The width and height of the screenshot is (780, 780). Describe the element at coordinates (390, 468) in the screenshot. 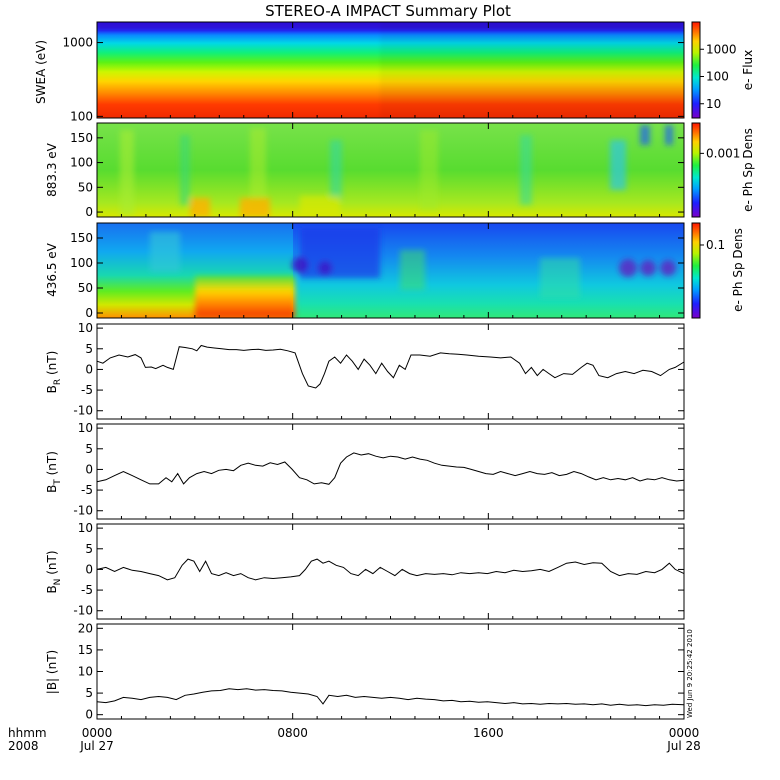

I see `bt-series-line` at that location.